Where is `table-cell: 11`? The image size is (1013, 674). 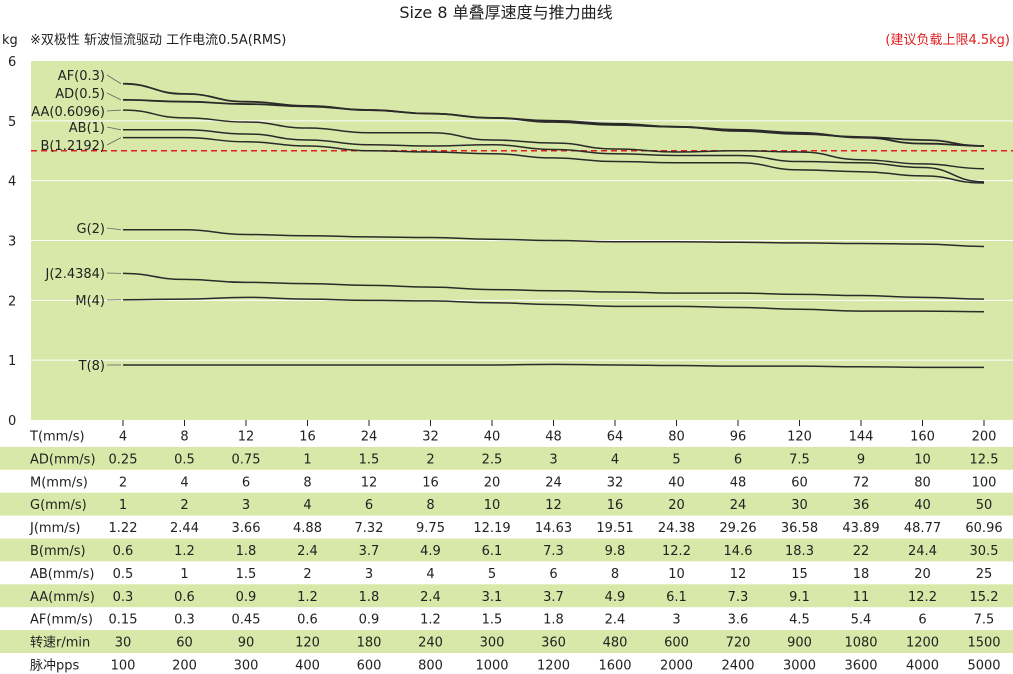
table-cell: 11 is located at coordinates (861, 597).